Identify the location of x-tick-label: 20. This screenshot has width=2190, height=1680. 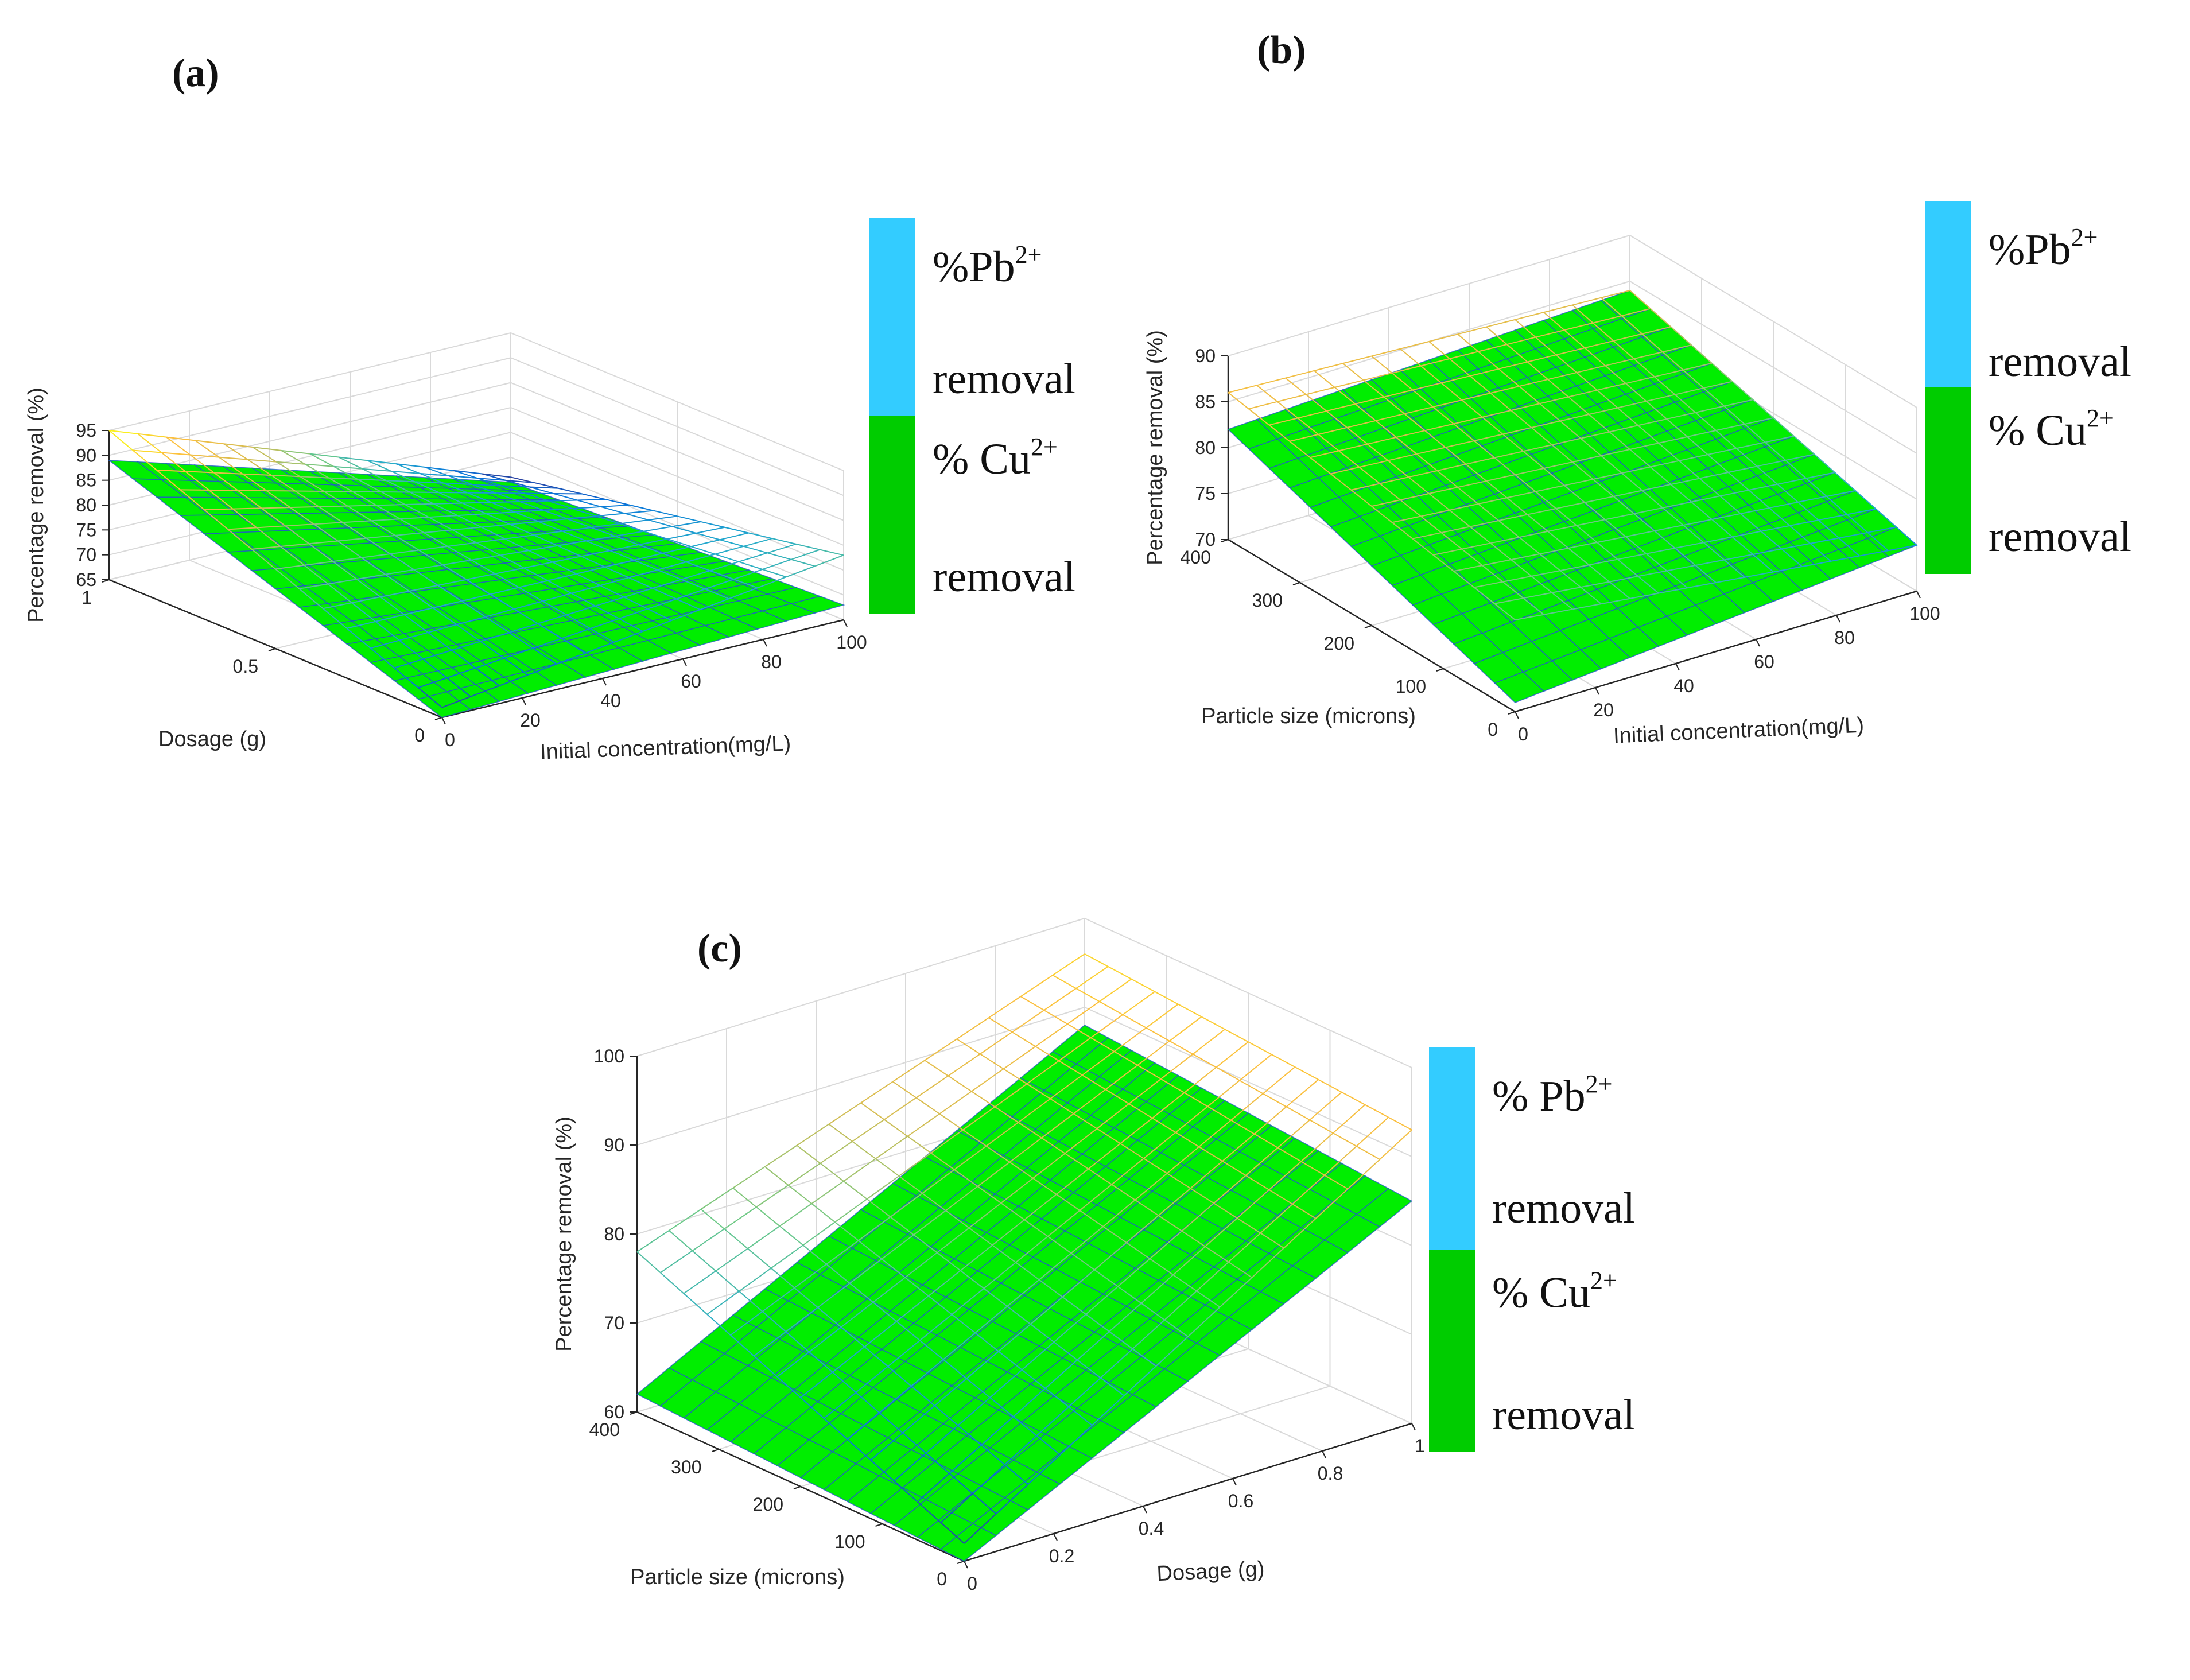
(1603, 710).